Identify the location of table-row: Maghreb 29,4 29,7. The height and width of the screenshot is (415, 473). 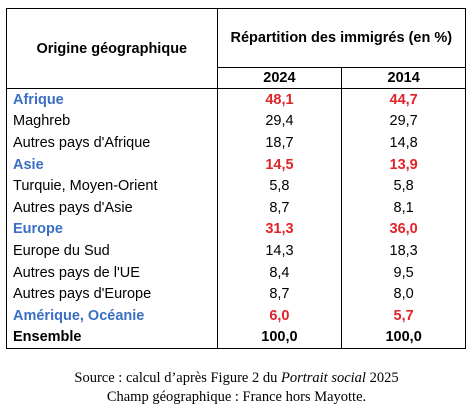
(236, 121).